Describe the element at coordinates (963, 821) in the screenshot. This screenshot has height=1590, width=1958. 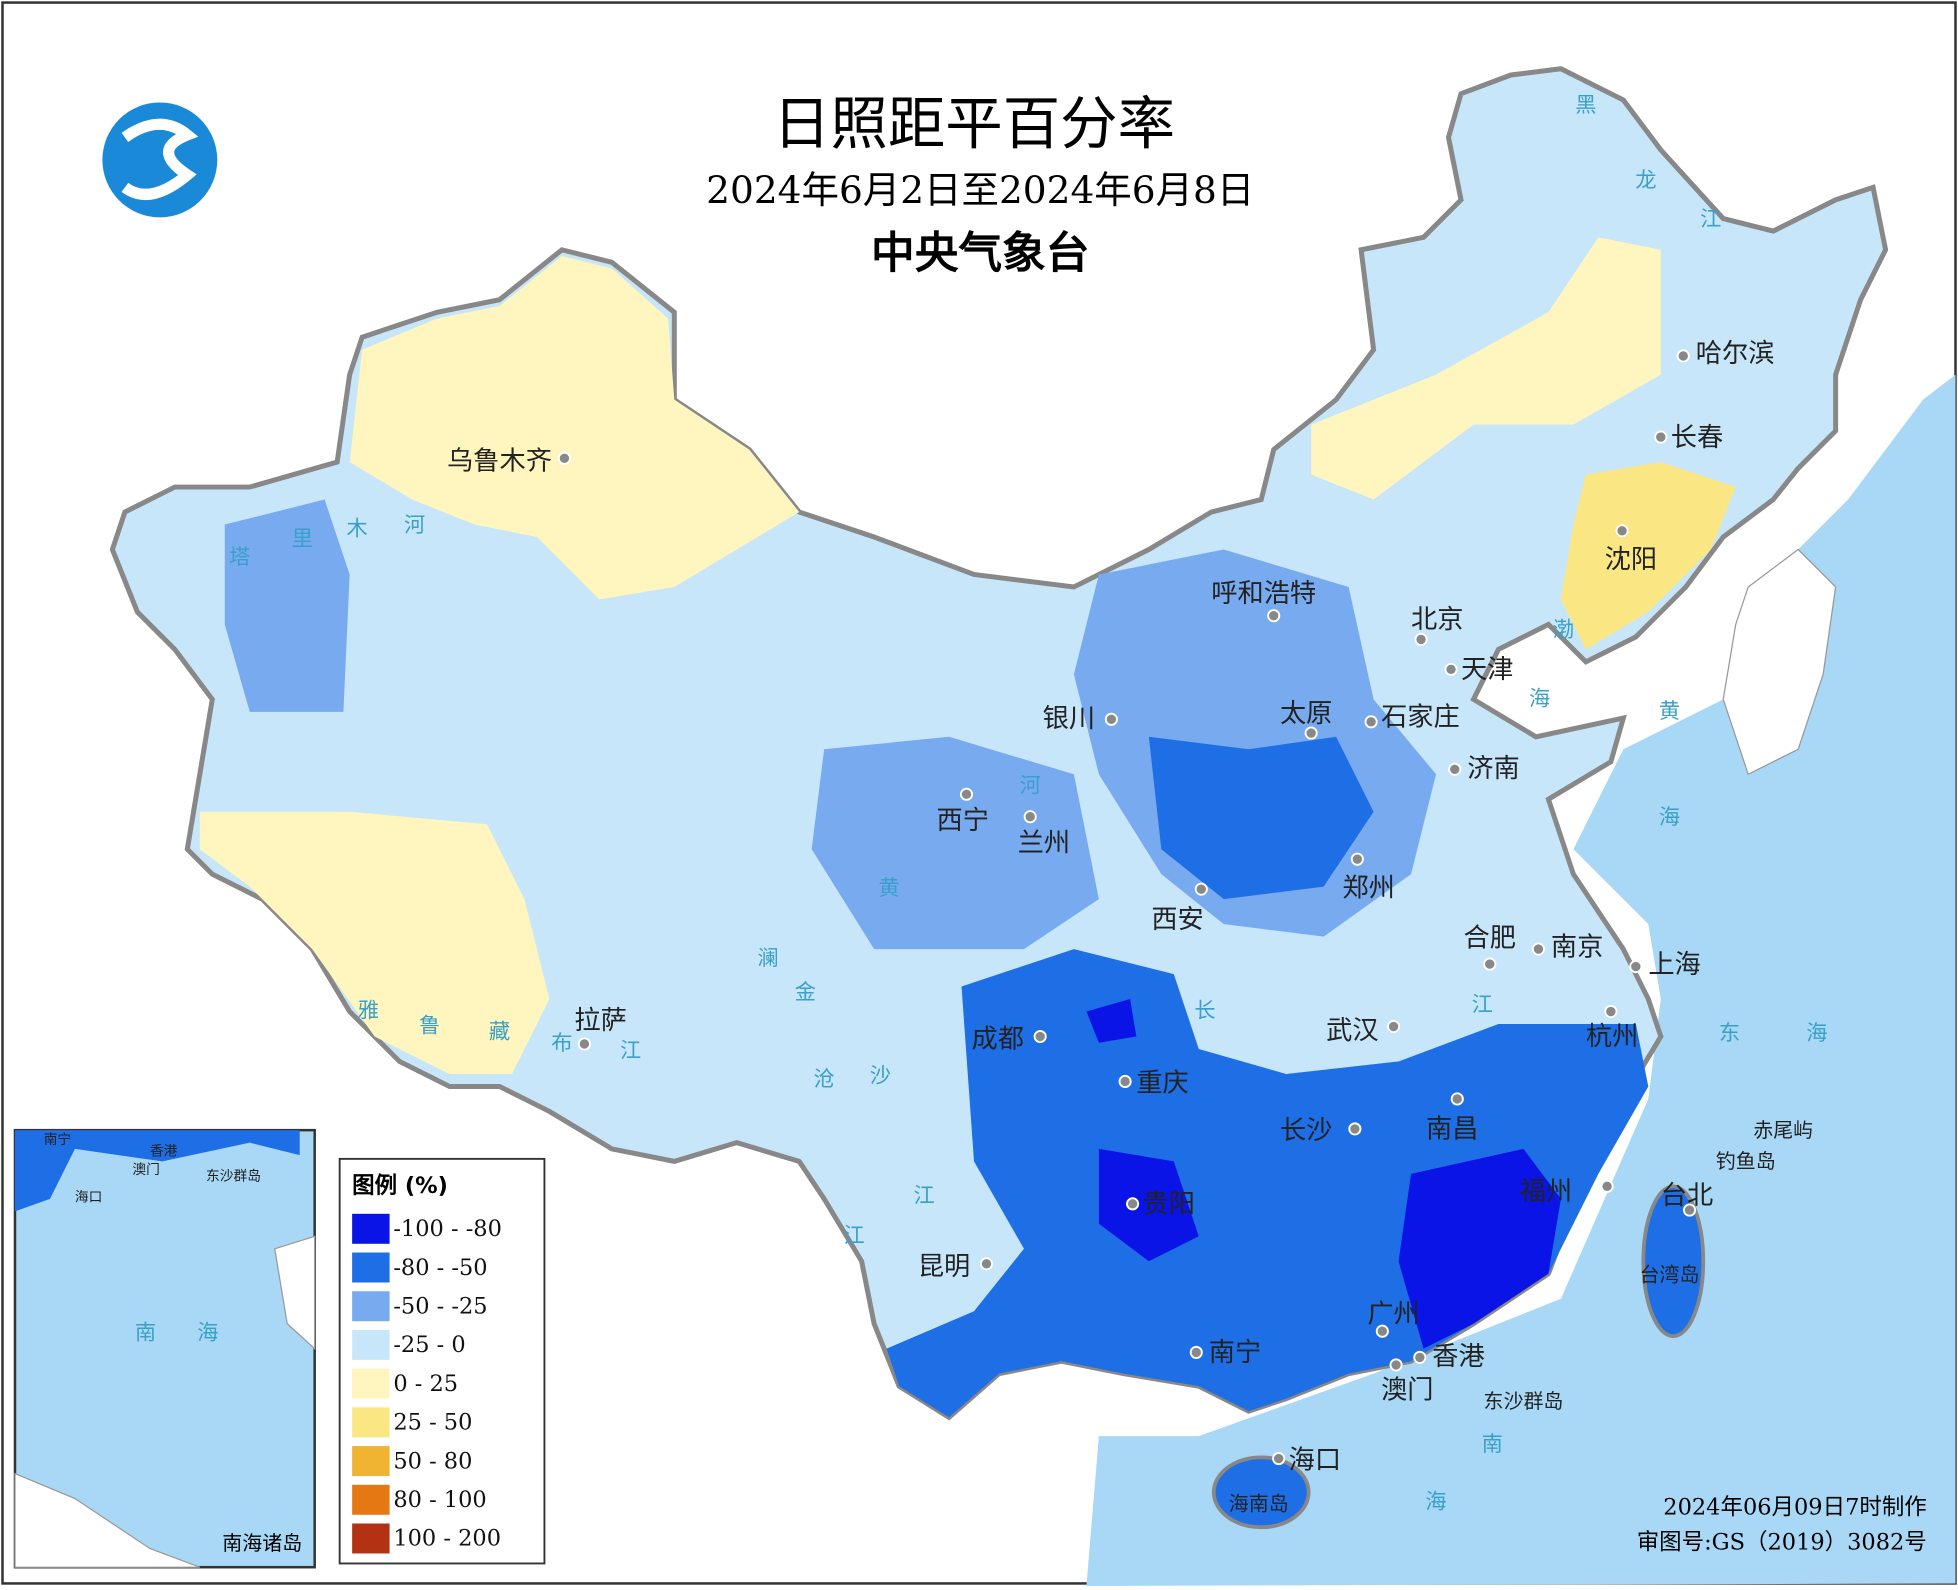
I see `city-label: 西宁` at that location.